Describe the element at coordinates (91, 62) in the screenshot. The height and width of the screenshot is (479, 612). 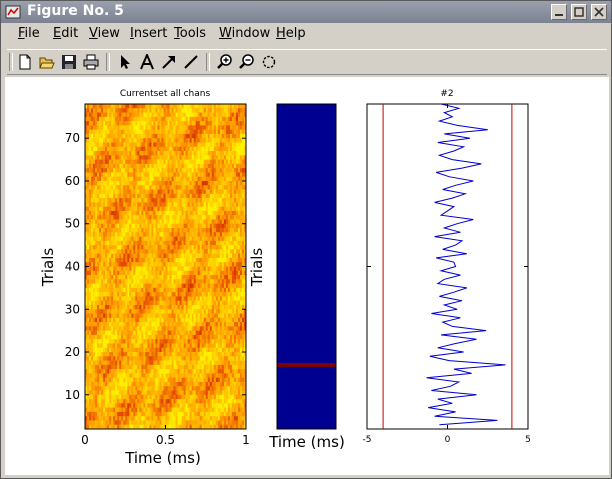
I see `print-button` at that location.